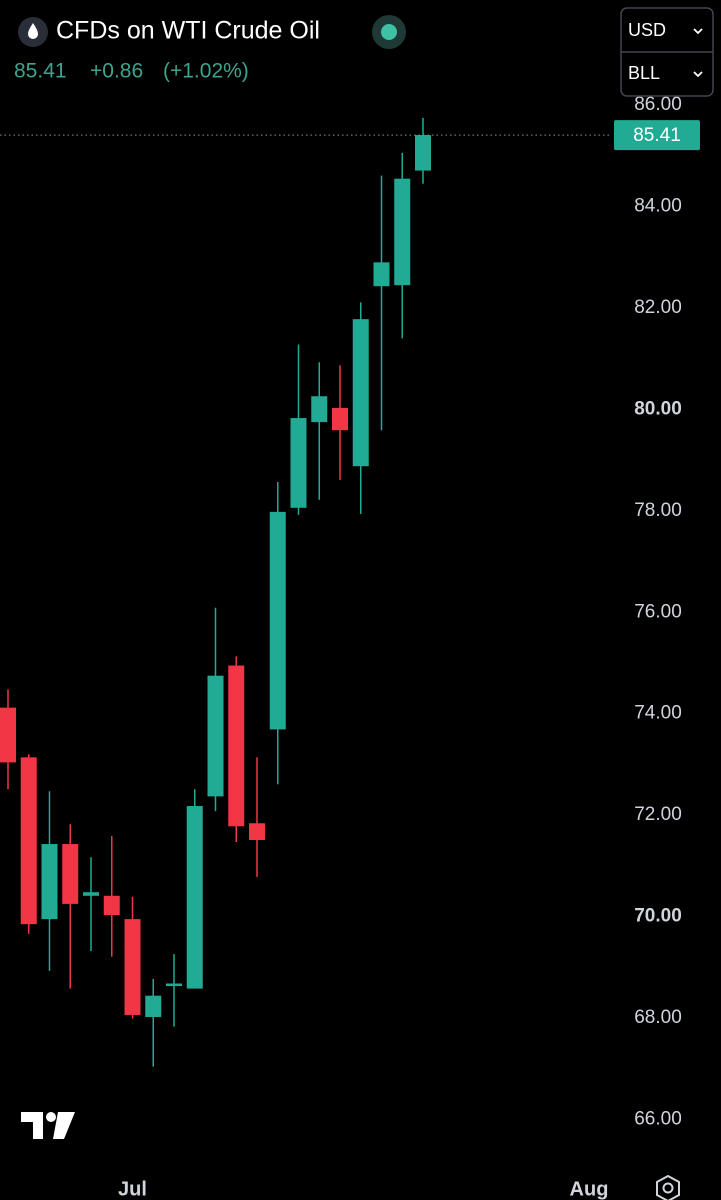 The image size is (721, 1200). I want to click on price-change: +0.86, so click(116, 71).